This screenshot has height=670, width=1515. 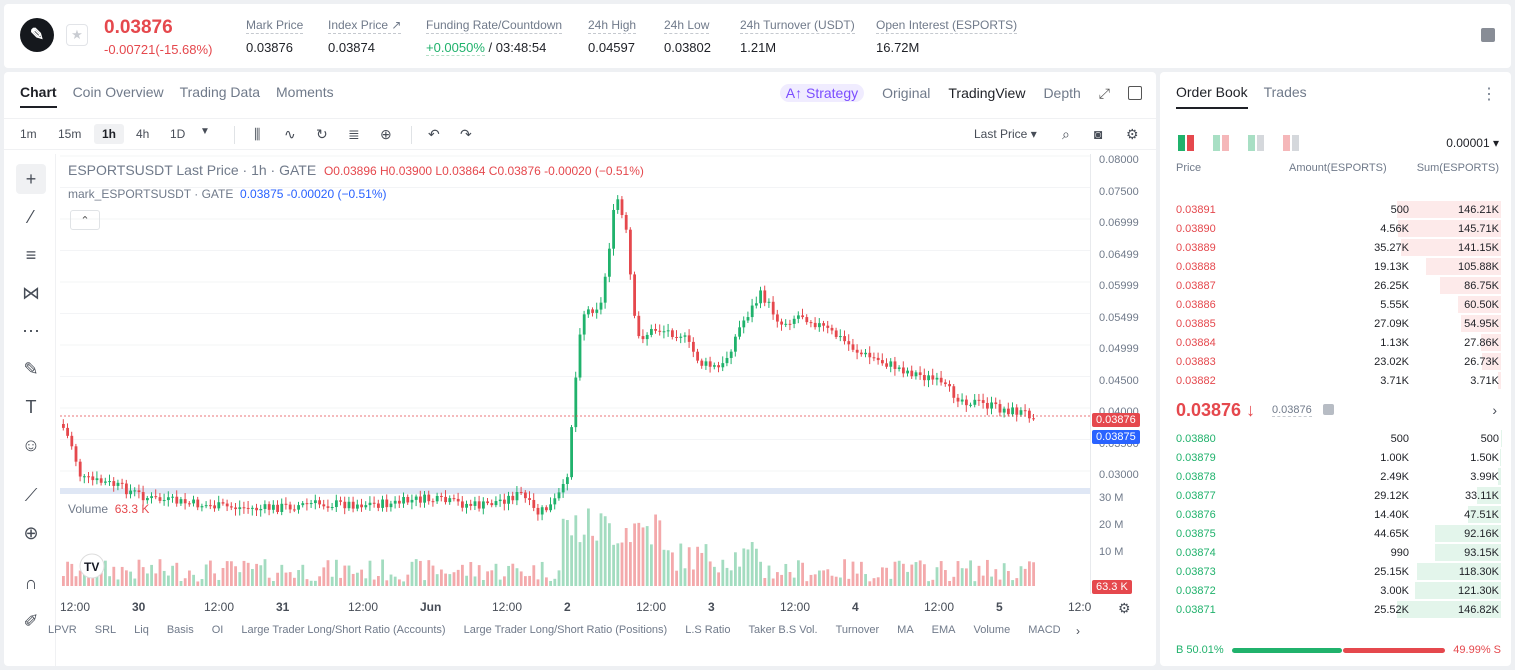 I want to click on orderbook-row: 0.03887 26.25K 86.75K, so click(x=1335, y=285).